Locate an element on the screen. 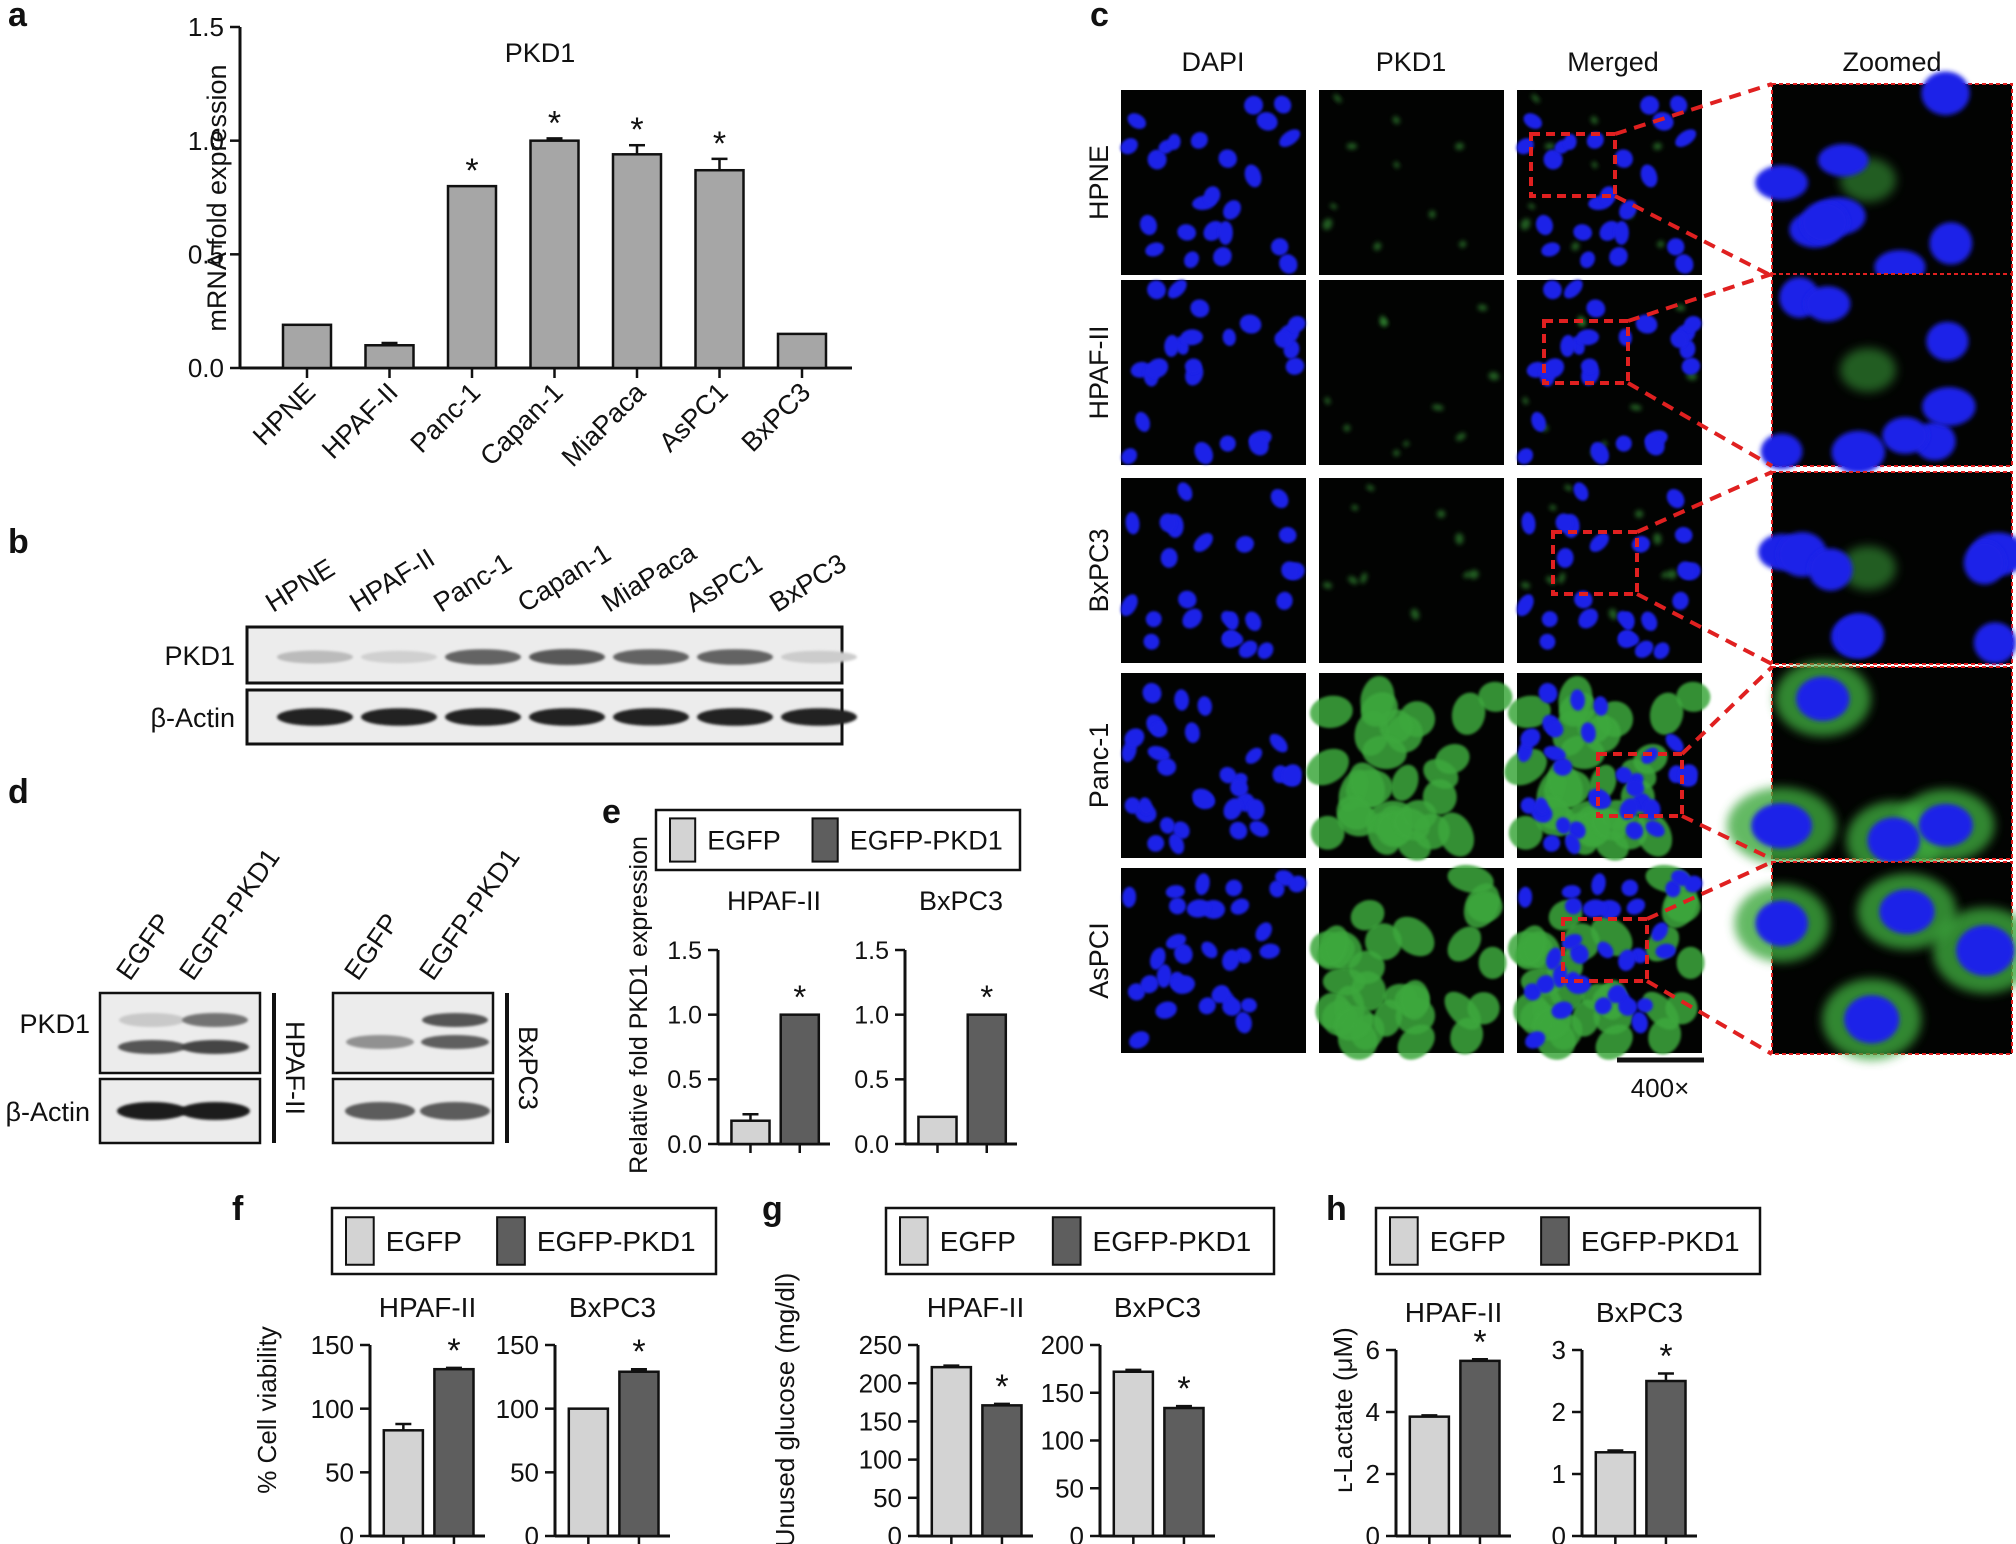 The image size is (2016, 1544). column-header-merged: Merged is located at coordinates (1613, 62).